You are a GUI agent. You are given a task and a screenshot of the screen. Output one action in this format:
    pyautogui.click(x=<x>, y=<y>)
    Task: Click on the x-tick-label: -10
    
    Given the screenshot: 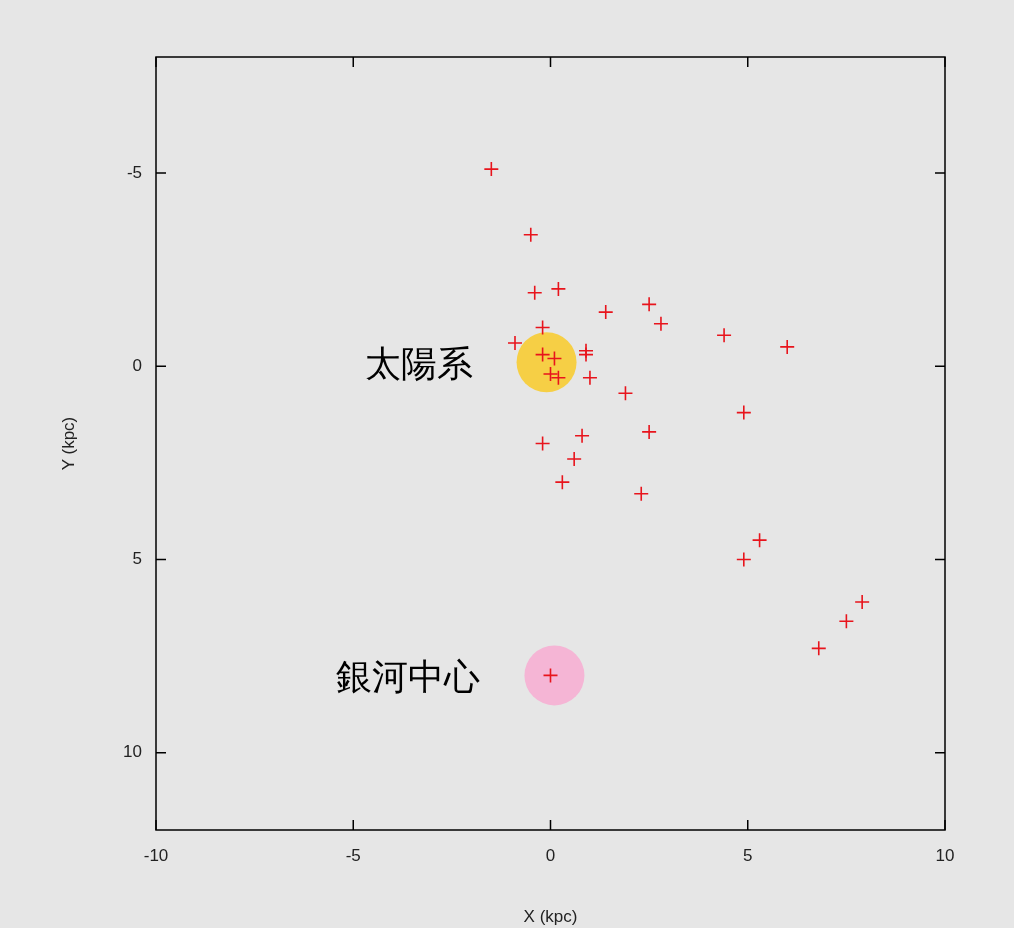 What is the action you would take?
    pyautogui.click(x=156, y=855)
    